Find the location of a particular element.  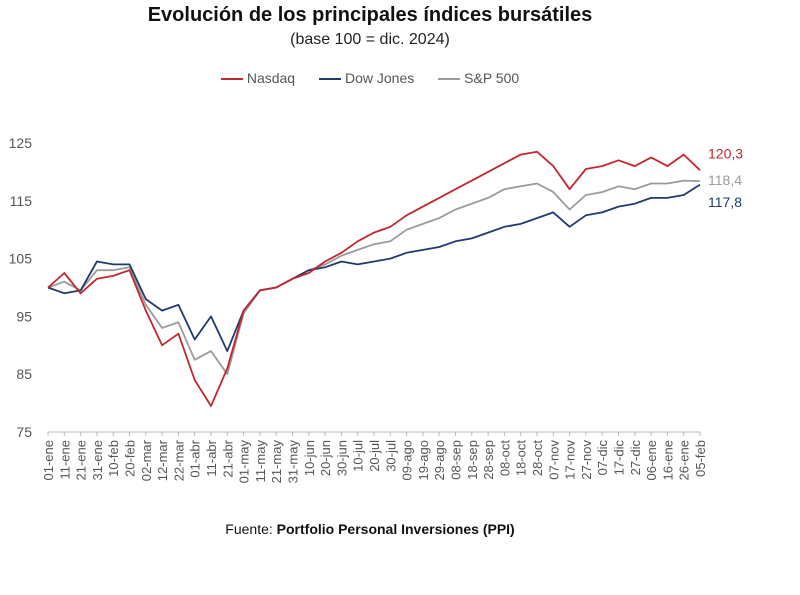

x-tick-label: 11-abr is located at coordinates (211, 457).